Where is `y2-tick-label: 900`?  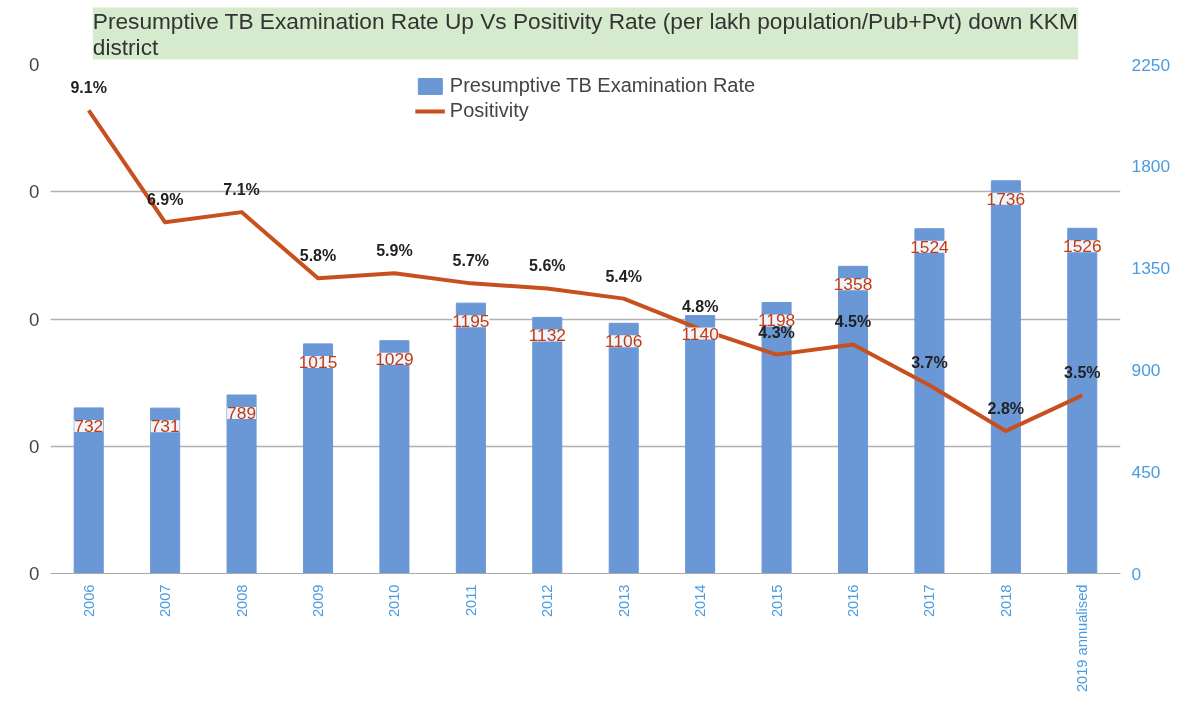
y2-tick-label: 900 is located at coordinates (1146, 369).